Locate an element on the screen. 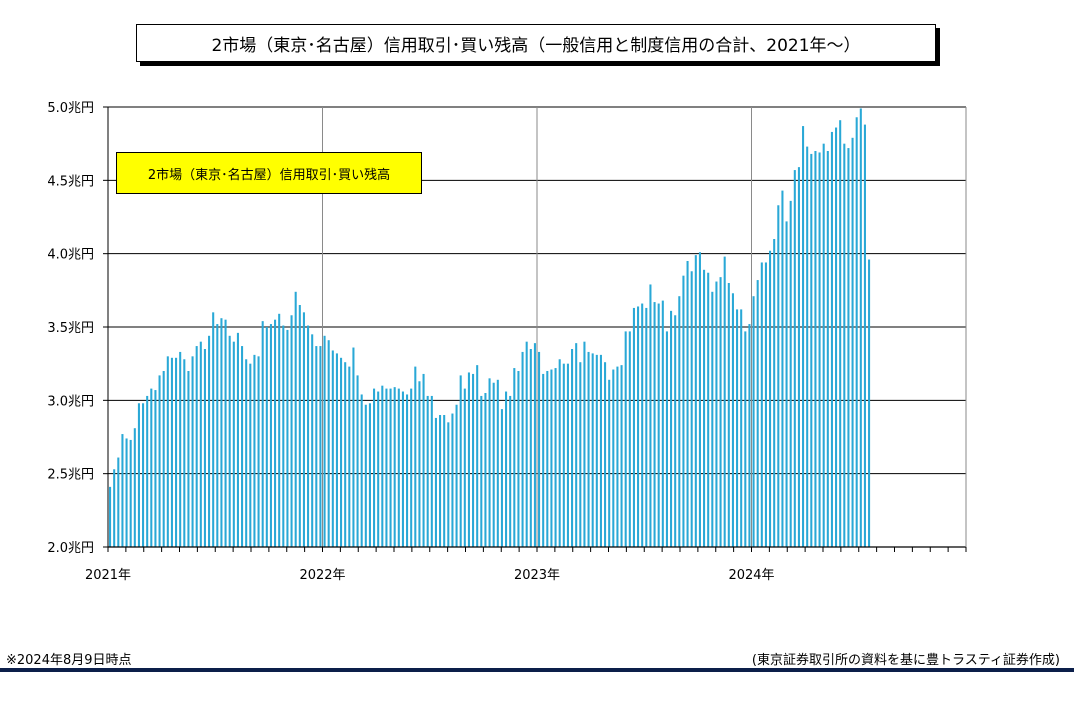  as-of-note: ※2024年8月9日時点 is located at coordinates (69, 660).